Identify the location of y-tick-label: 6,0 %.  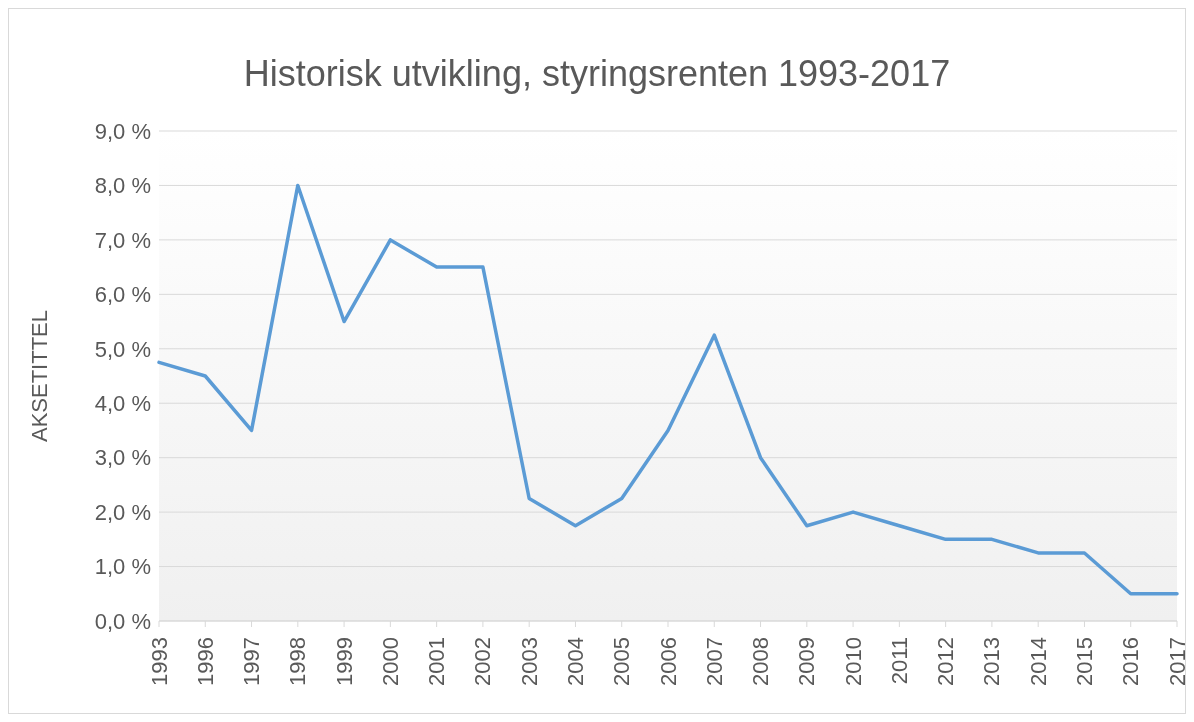
(122, 295).